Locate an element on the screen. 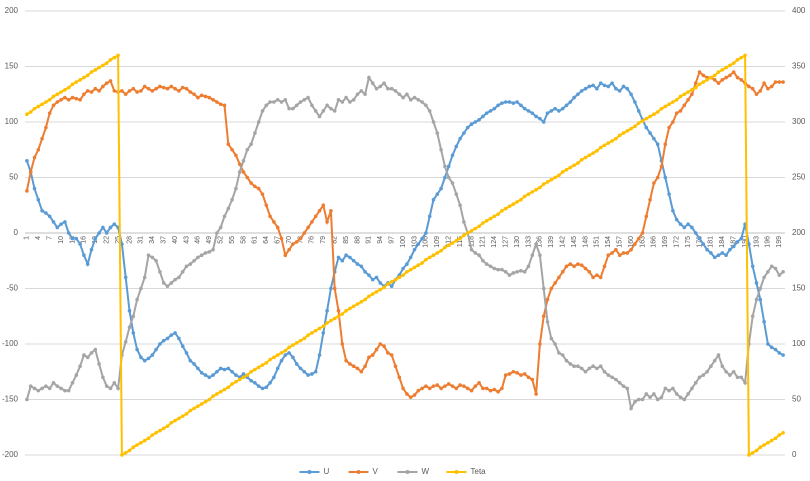 Image resolution: width=810 pixels, height=481 pixels. x-tick-label: 193 is located at coordinates (756, 242).